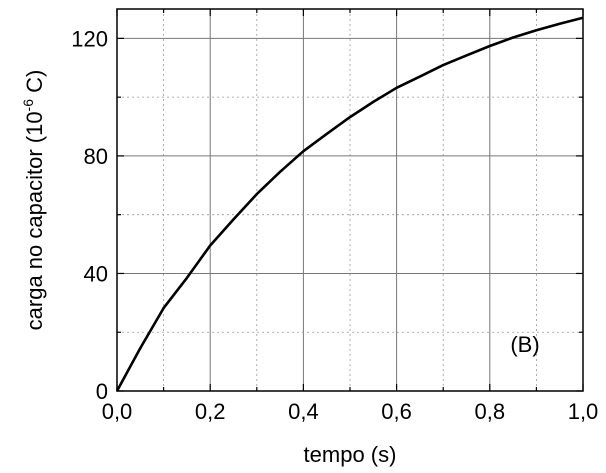 The image size is (606, 473). Describe the element at coordinates (490, 411) in the screenshot. I see `x-tick-label: 0,8` at that location.